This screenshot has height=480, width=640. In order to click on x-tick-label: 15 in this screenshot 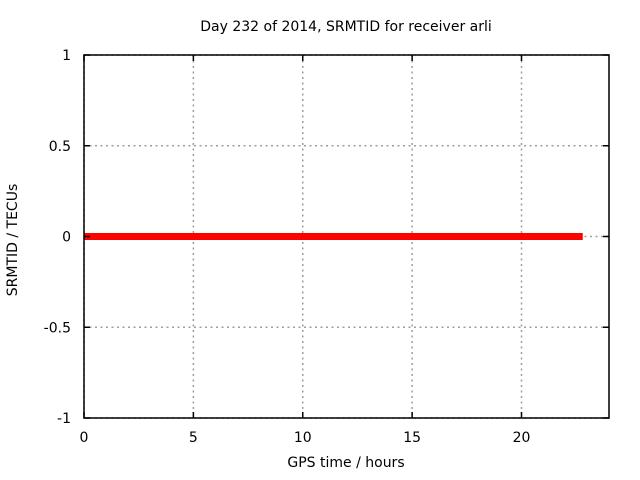, I will do `click(412, 438)`.